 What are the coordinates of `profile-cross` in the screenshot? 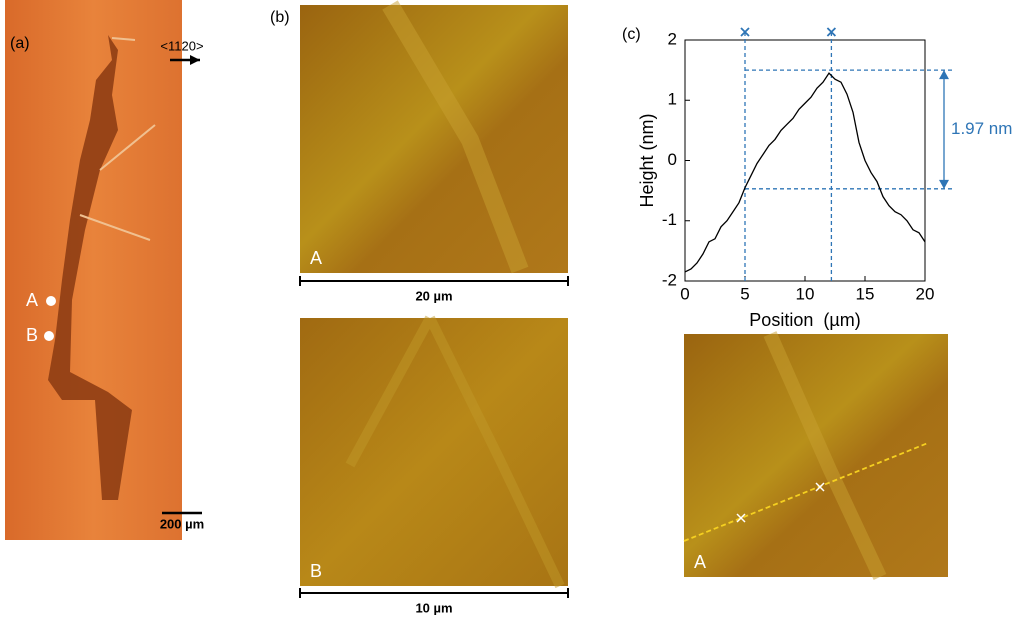 It's located at (780, 502).